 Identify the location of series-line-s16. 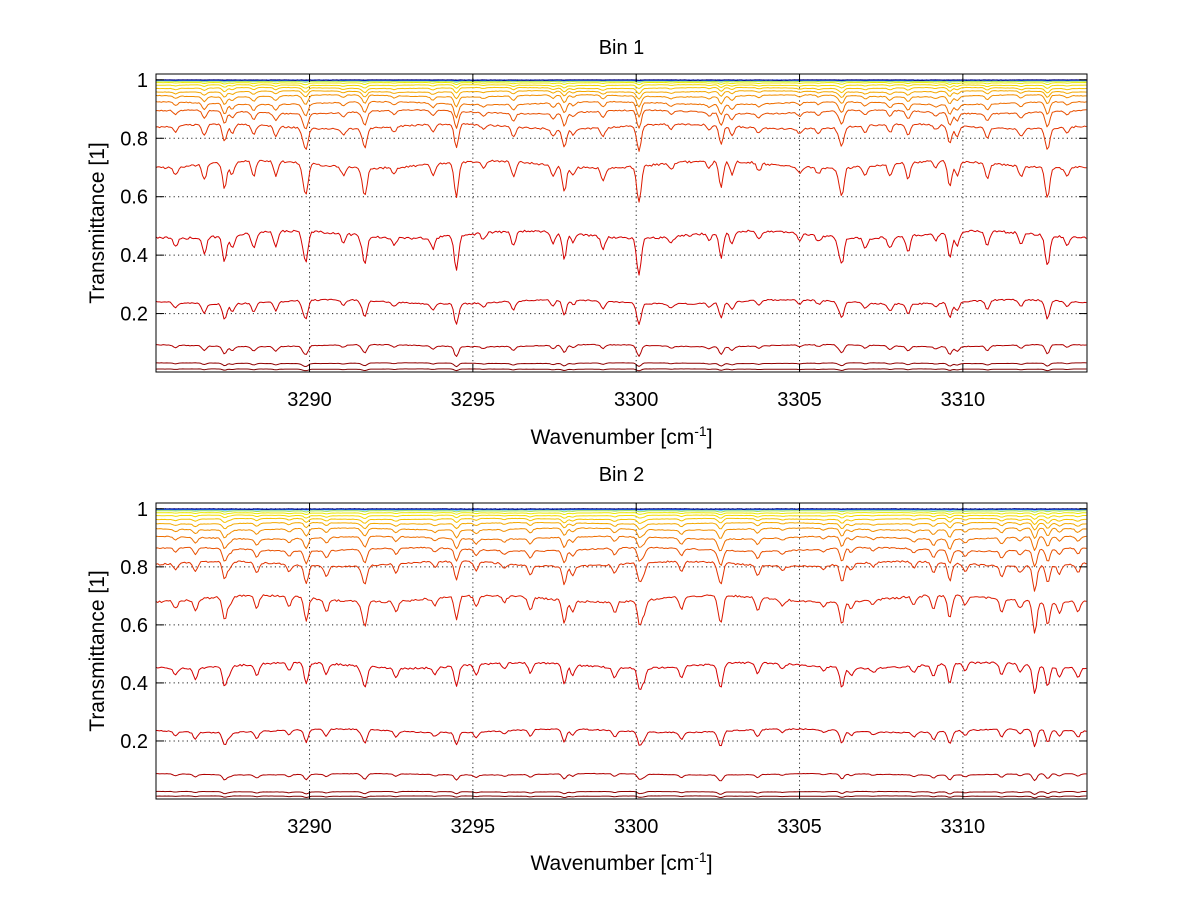
(621, 510).